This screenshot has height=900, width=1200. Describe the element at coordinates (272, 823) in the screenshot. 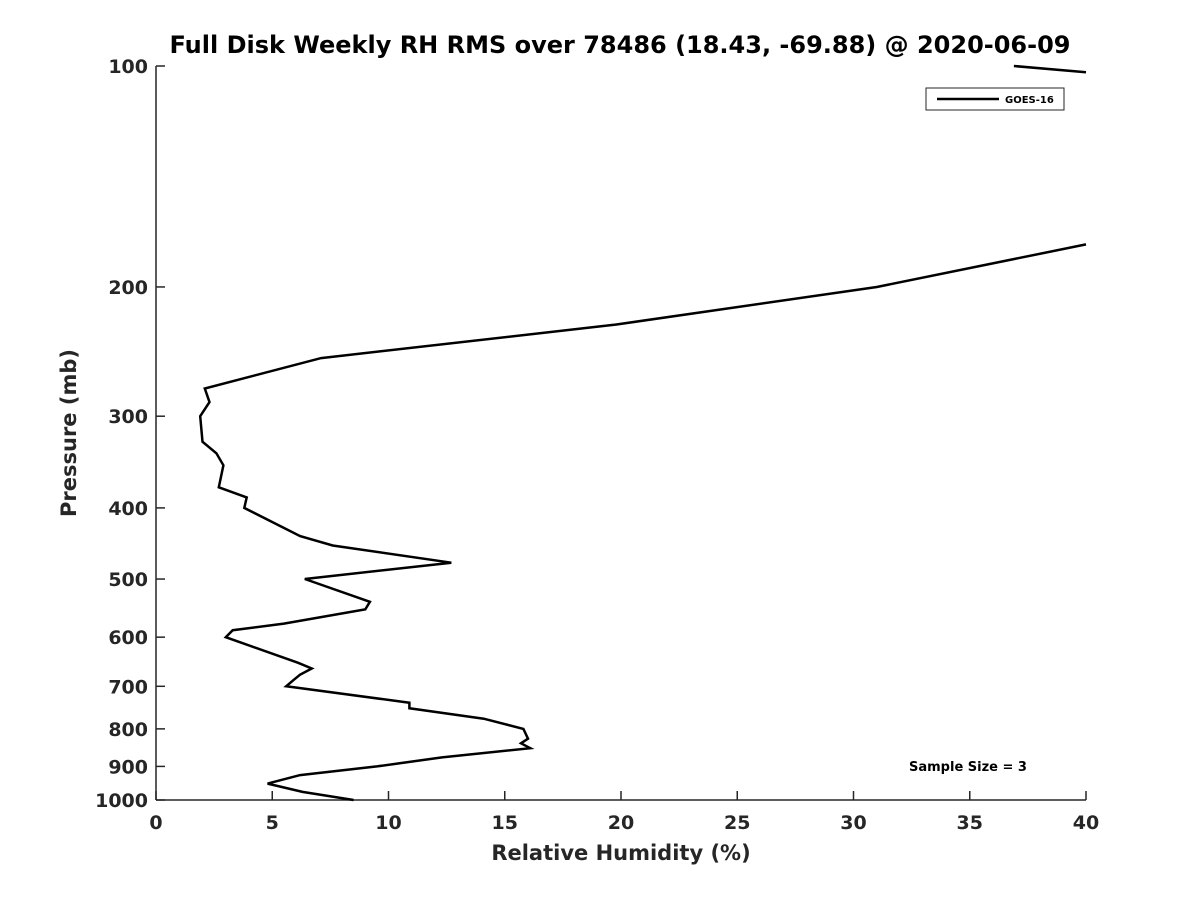

I see `x-tick-label: 5` at that location.